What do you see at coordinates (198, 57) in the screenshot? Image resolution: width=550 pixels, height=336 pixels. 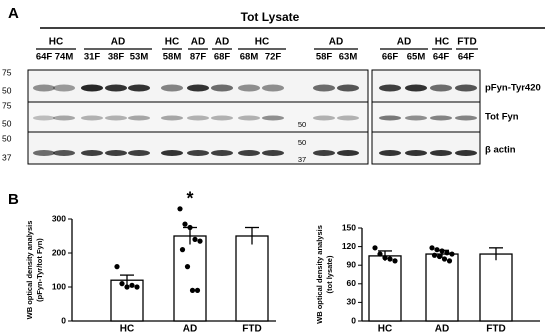 I see `sample-label: 87F` at bounding box center [198, 57].